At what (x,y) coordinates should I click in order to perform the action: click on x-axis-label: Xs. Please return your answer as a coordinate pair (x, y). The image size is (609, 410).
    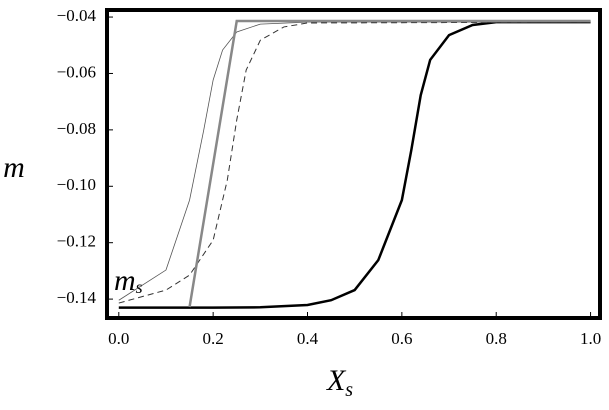
    Looking at the image, I should click on (339, 382).